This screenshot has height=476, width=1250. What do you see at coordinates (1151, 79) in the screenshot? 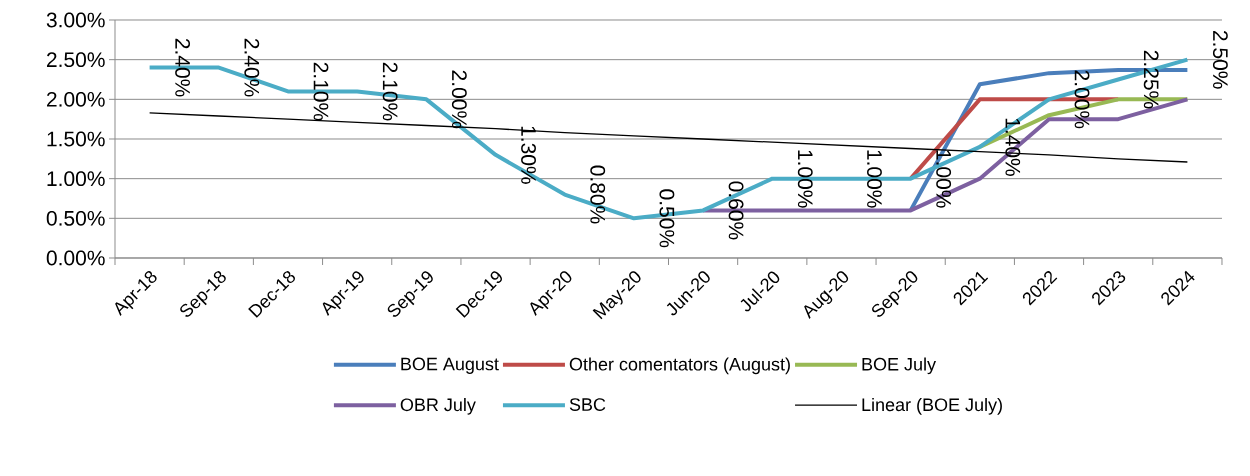
I see `data-label: 2.25%` at bounding box center [1151, 79].